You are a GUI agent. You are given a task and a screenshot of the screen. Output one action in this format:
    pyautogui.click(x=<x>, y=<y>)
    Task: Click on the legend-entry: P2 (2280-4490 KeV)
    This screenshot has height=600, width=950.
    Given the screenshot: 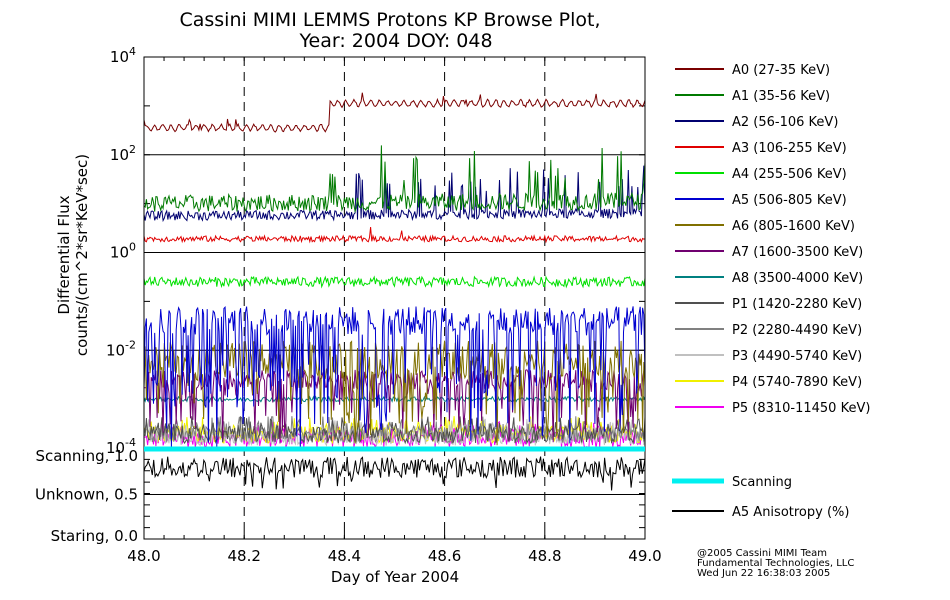 What is the action you would take?
    pyautogui.click(x=768, y=330)
    